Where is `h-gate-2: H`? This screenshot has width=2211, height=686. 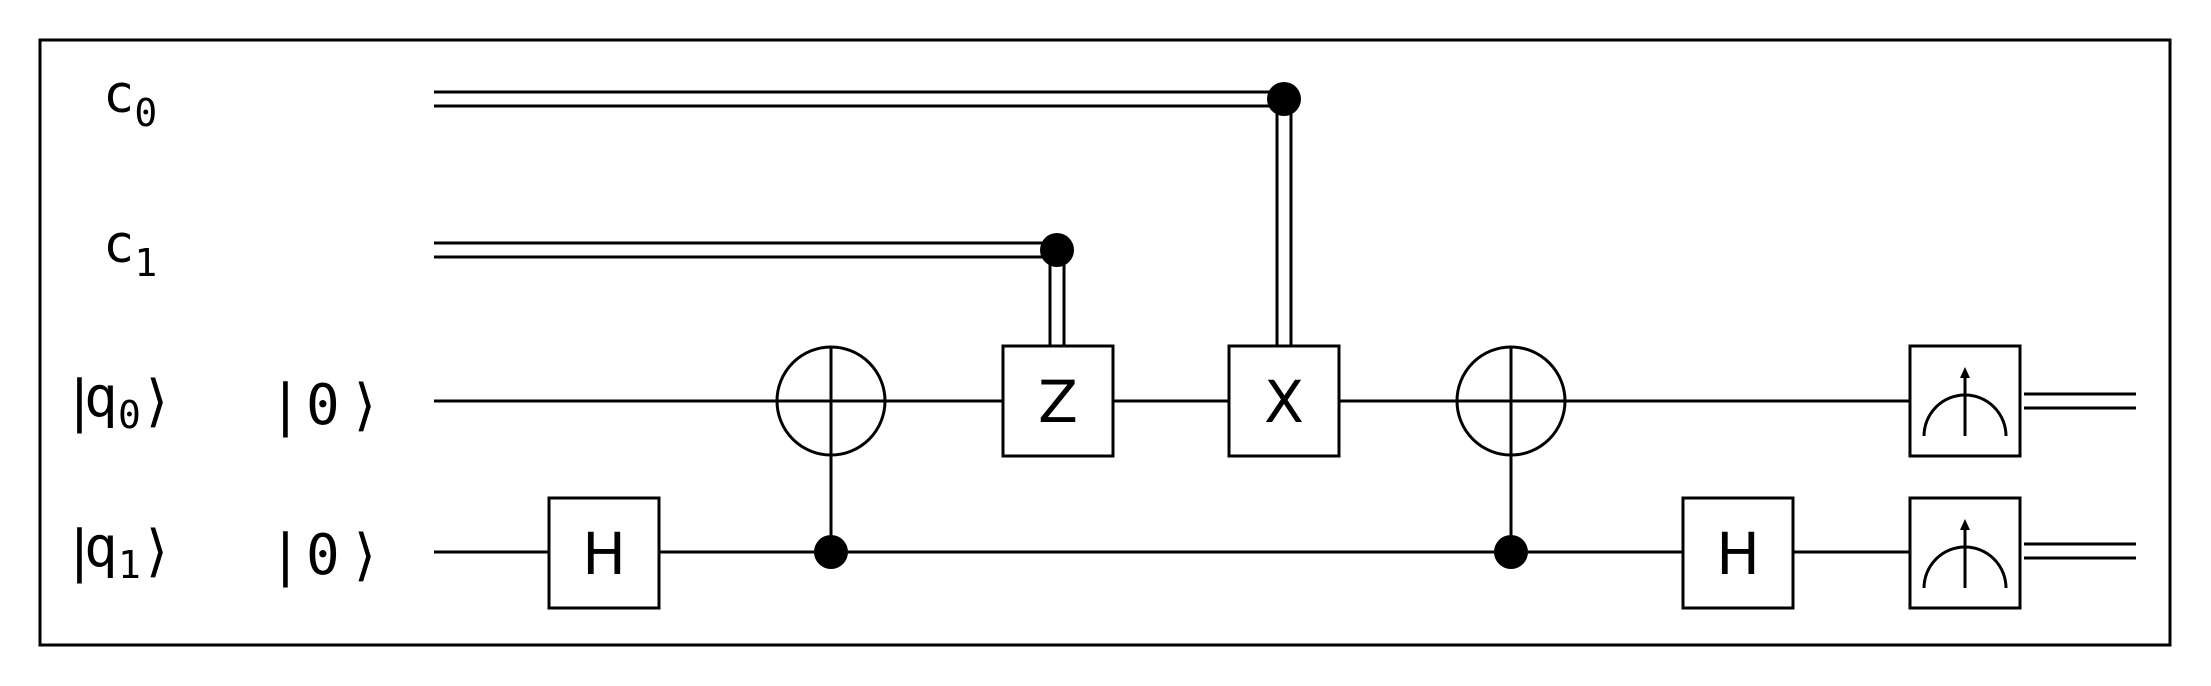 h-gate-2: H is located at coordinates (1738, 553).